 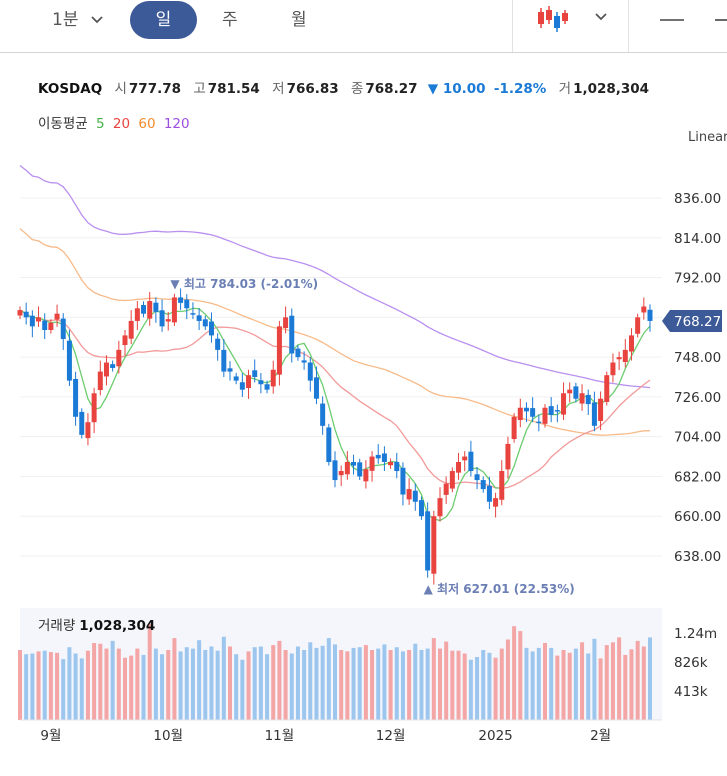 I want to click on current-price-tag-shape, so click(x=692, y=320).